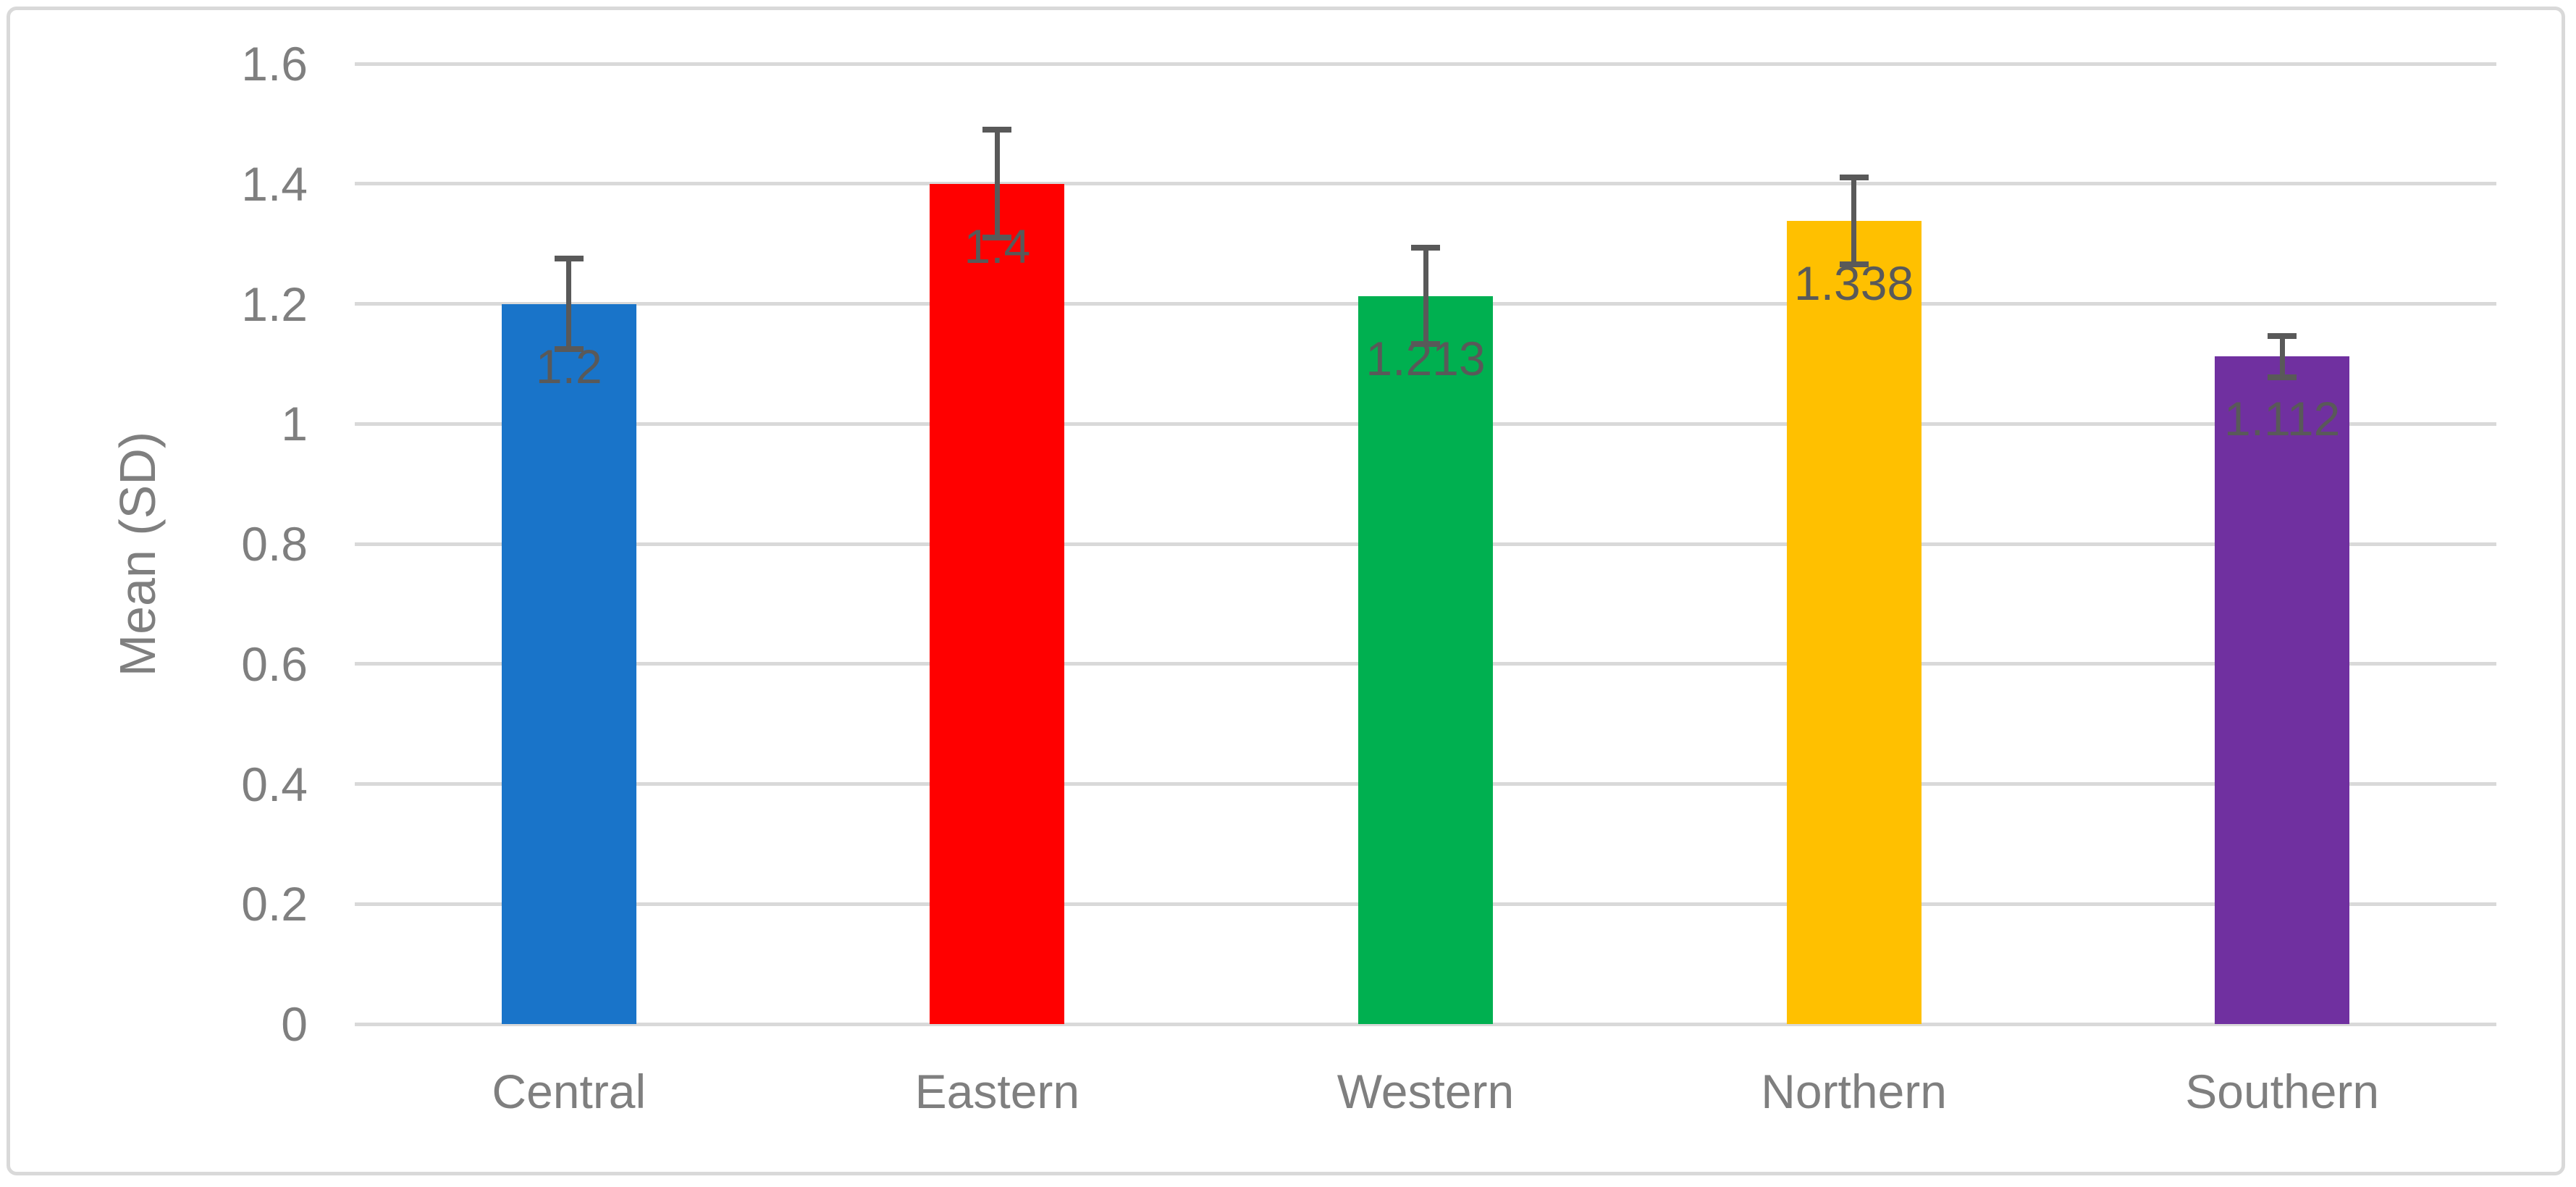  Describe the element at coordinates (568, 663) in the screenshot. I see `bar-central` at that location.